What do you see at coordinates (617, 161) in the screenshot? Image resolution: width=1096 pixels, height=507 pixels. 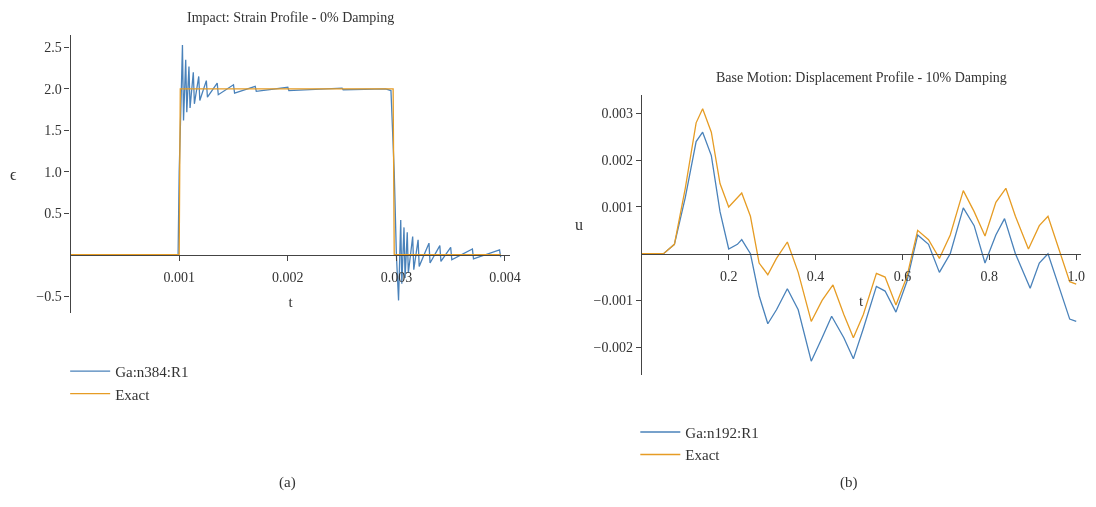 I see `y-tick-label: 0.002` at bounding box center [617, 161].